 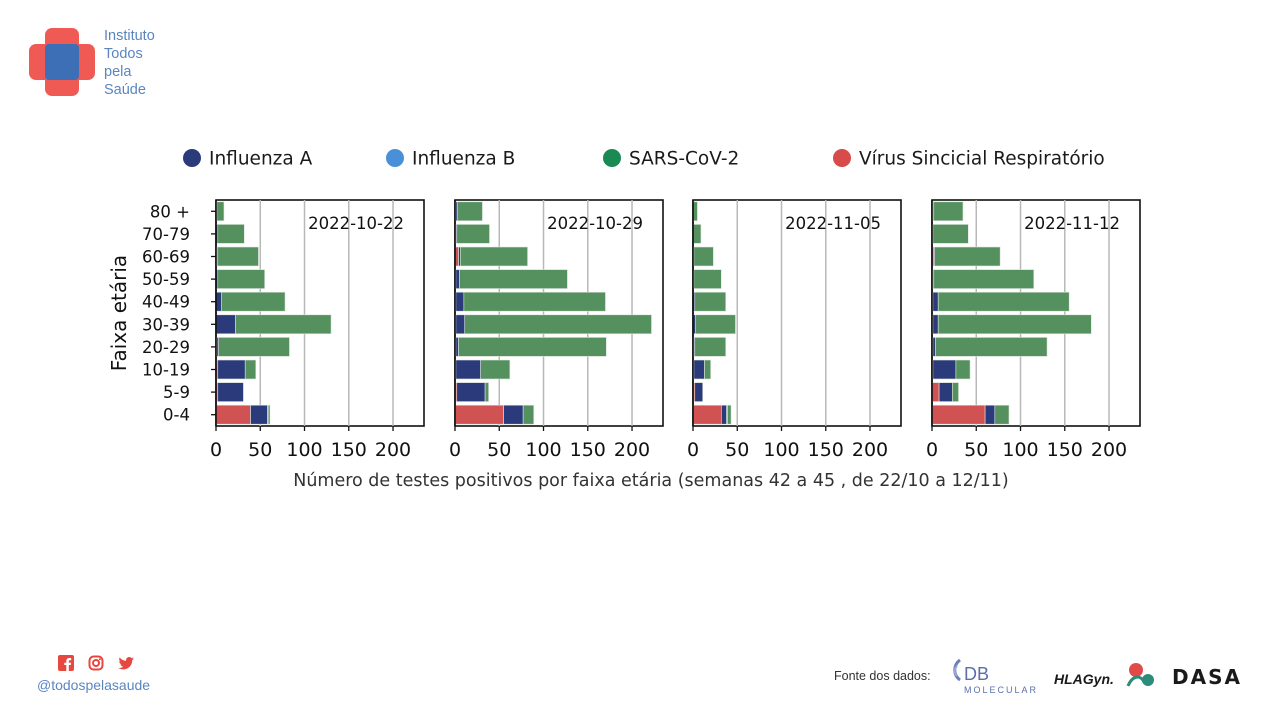 What do you see at coordinates (166, 347) in the screenshot?
I see `y-tick-label: 20-29` at bounding box center [166, 347].